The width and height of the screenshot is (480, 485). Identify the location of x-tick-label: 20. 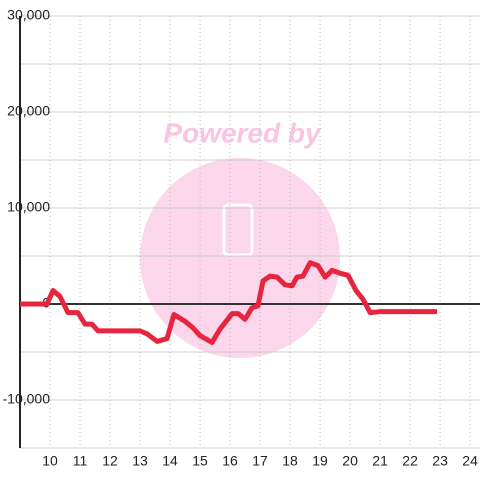
(350, 461).